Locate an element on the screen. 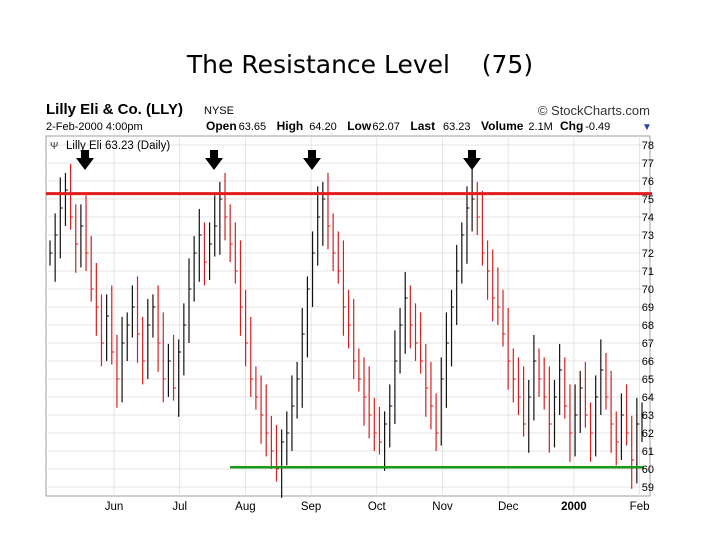 Image resolution: width=720 pixels, height=540 pixels. quote-value: 63.65 is located at coordinates (253, 127).